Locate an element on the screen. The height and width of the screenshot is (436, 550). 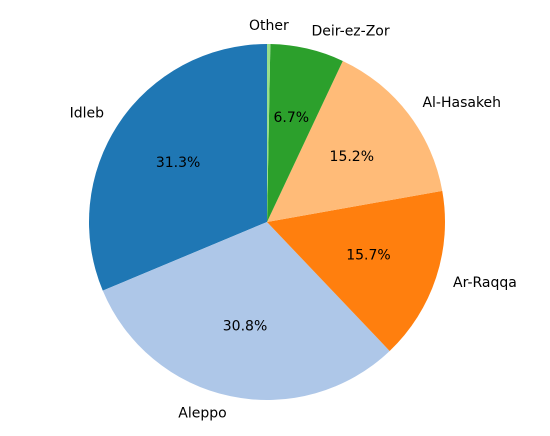
slice-percent-aleppo: 30.8% is located at coordinates (245, 327).